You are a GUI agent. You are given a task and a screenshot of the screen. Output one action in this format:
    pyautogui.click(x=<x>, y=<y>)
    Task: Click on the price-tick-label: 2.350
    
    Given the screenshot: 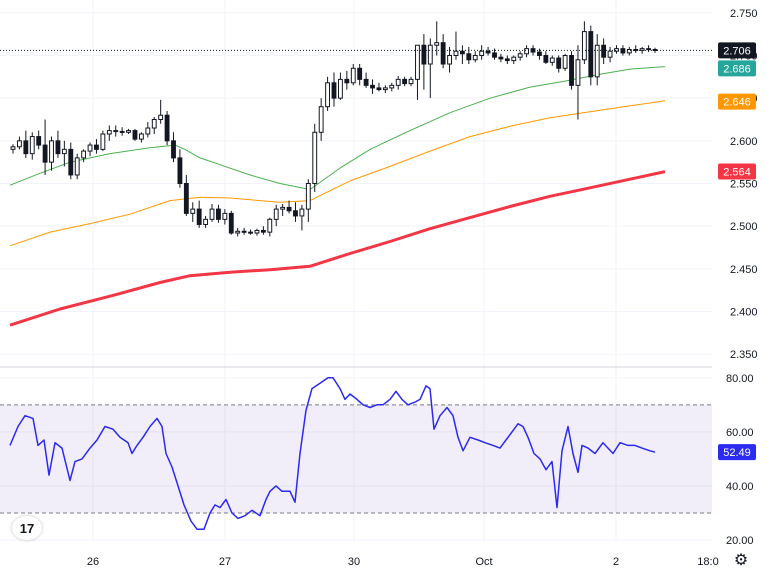 What is the action you would take?
    pyautogui.click(x=744, y=355)
    